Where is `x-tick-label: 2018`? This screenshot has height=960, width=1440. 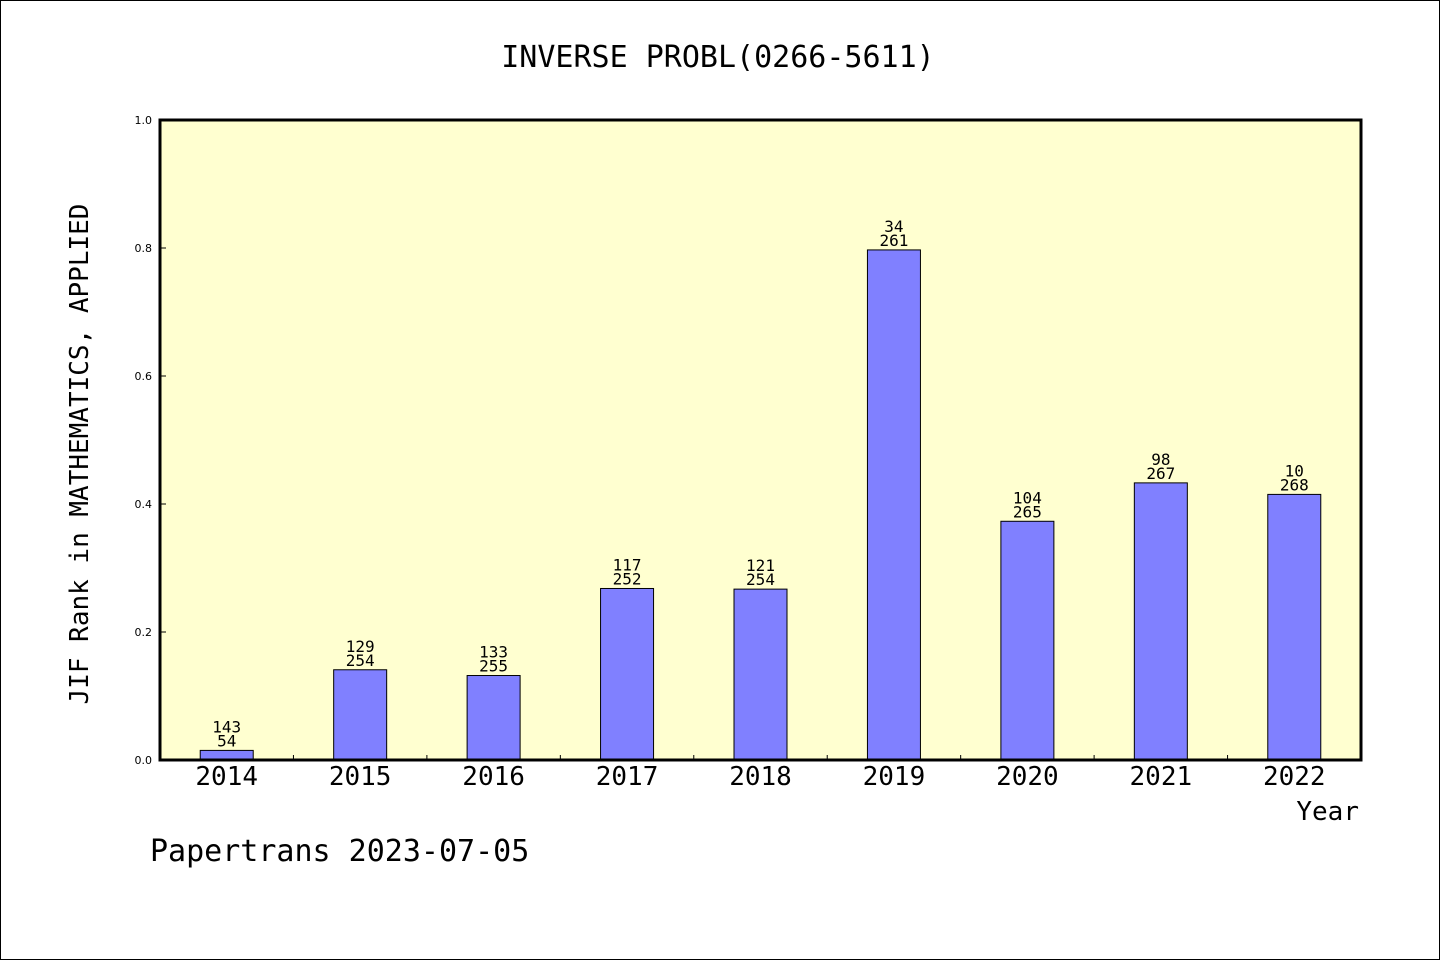
x-tick-label: 2018 is located at coordinates (760, 777).